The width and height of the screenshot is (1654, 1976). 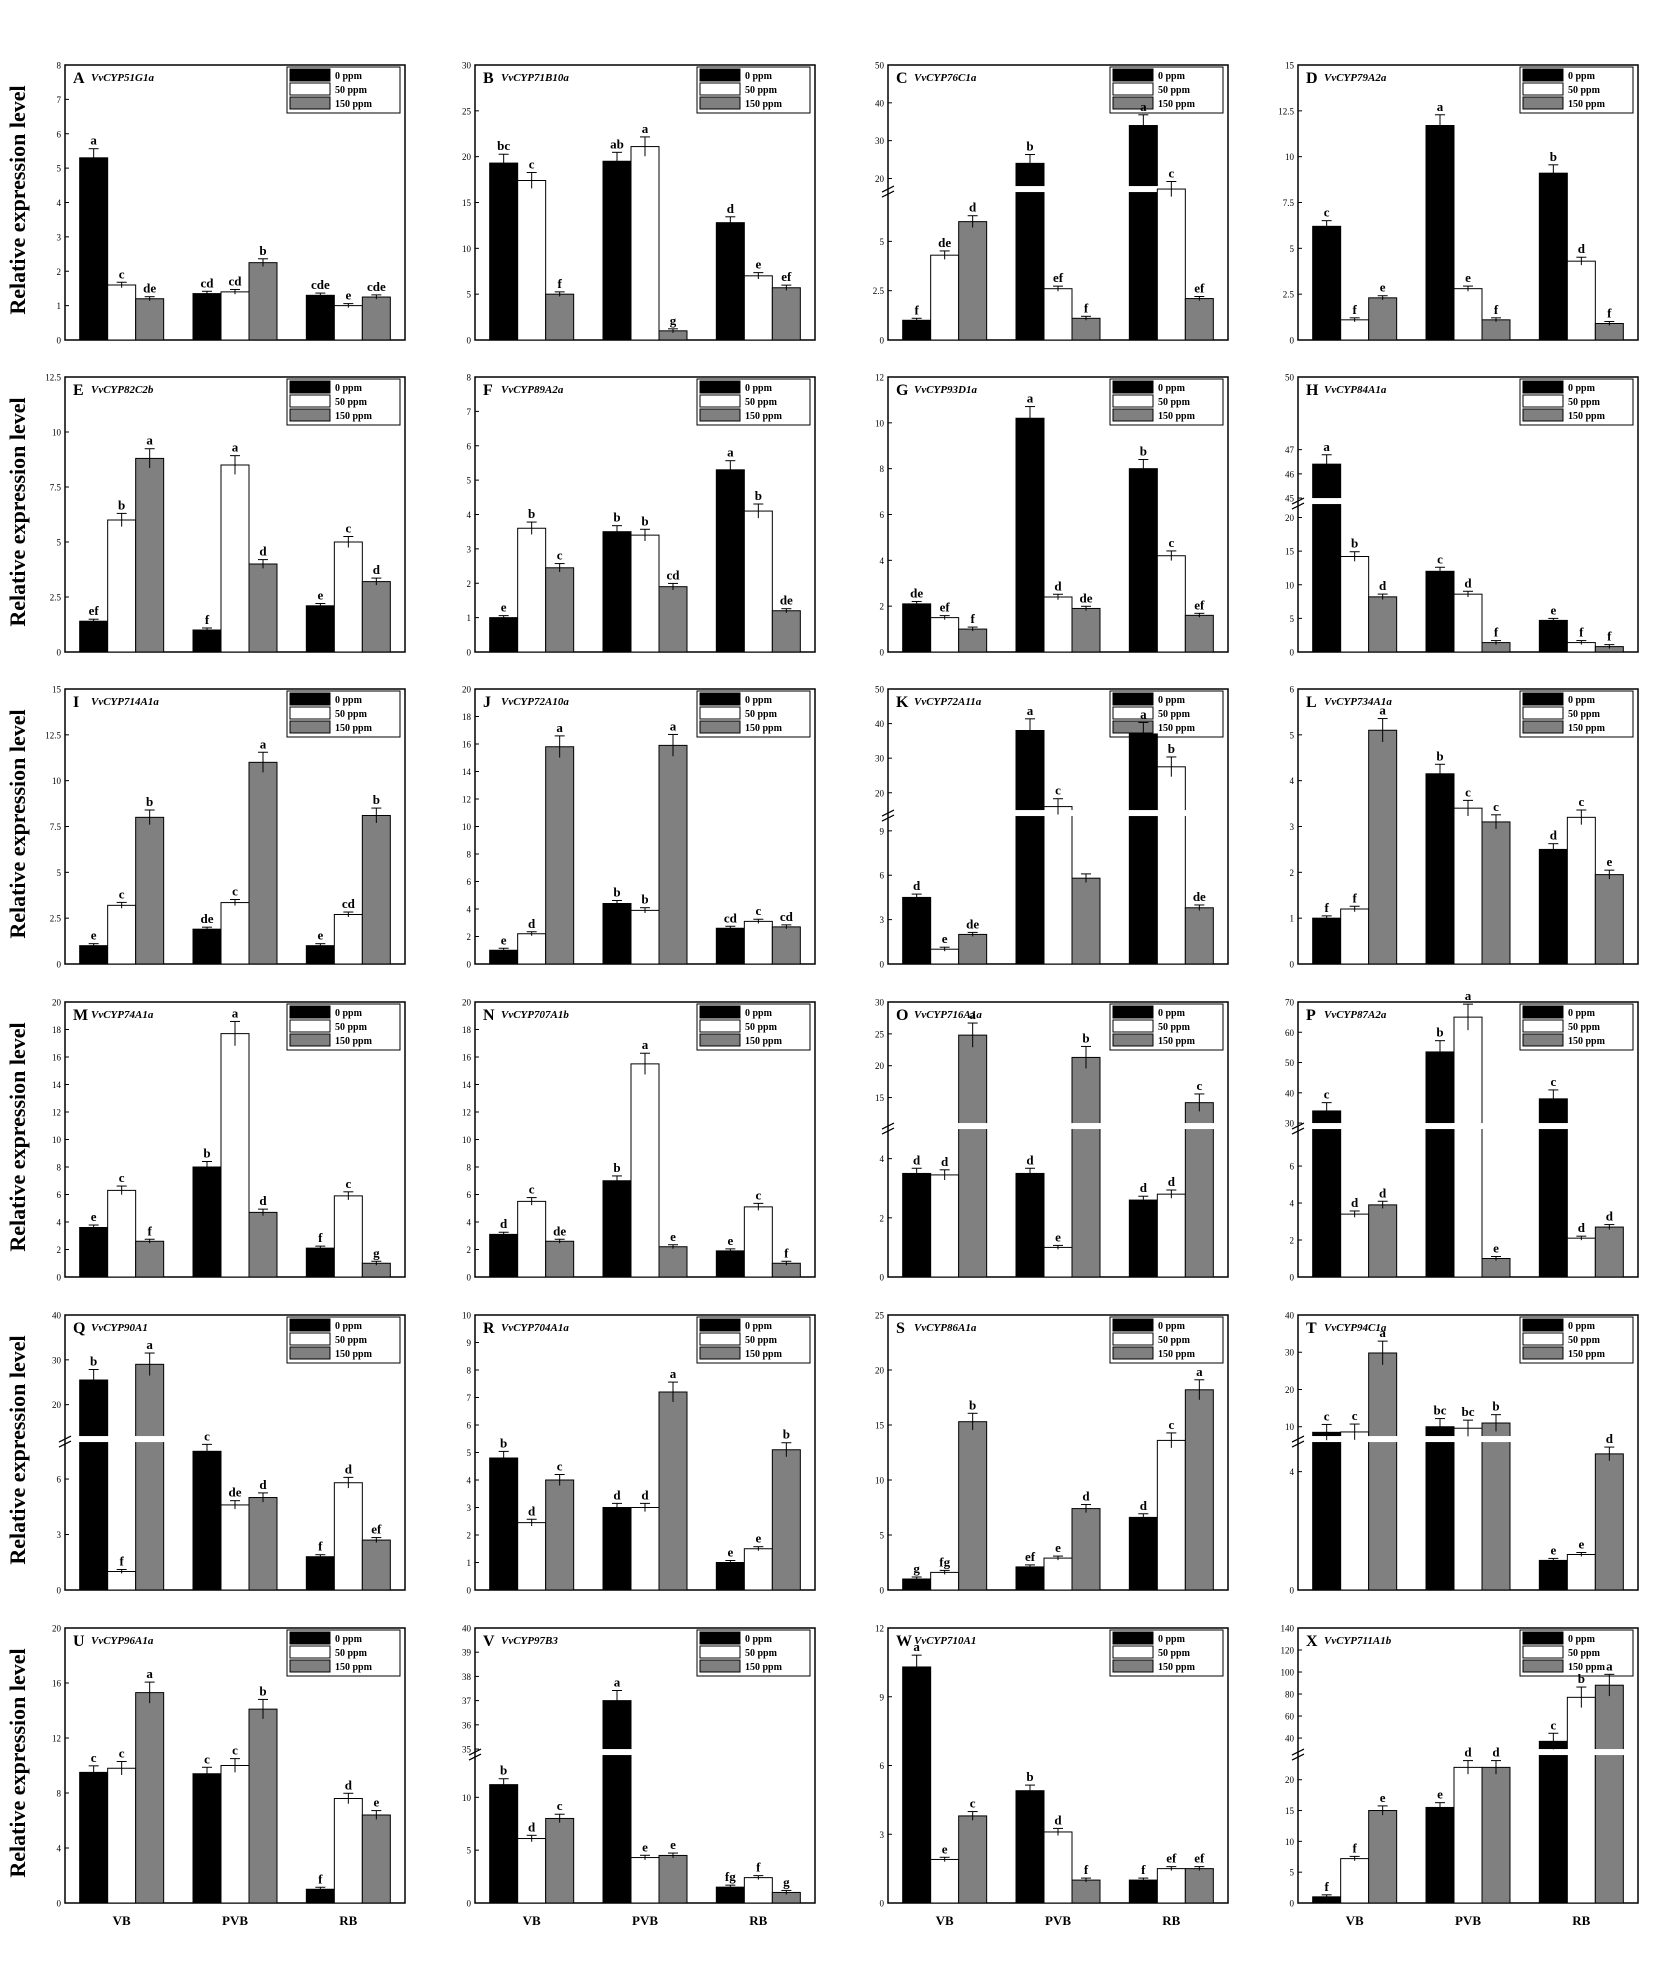 I want to click on y-tick-label: 12, so click(x=879, y=378).